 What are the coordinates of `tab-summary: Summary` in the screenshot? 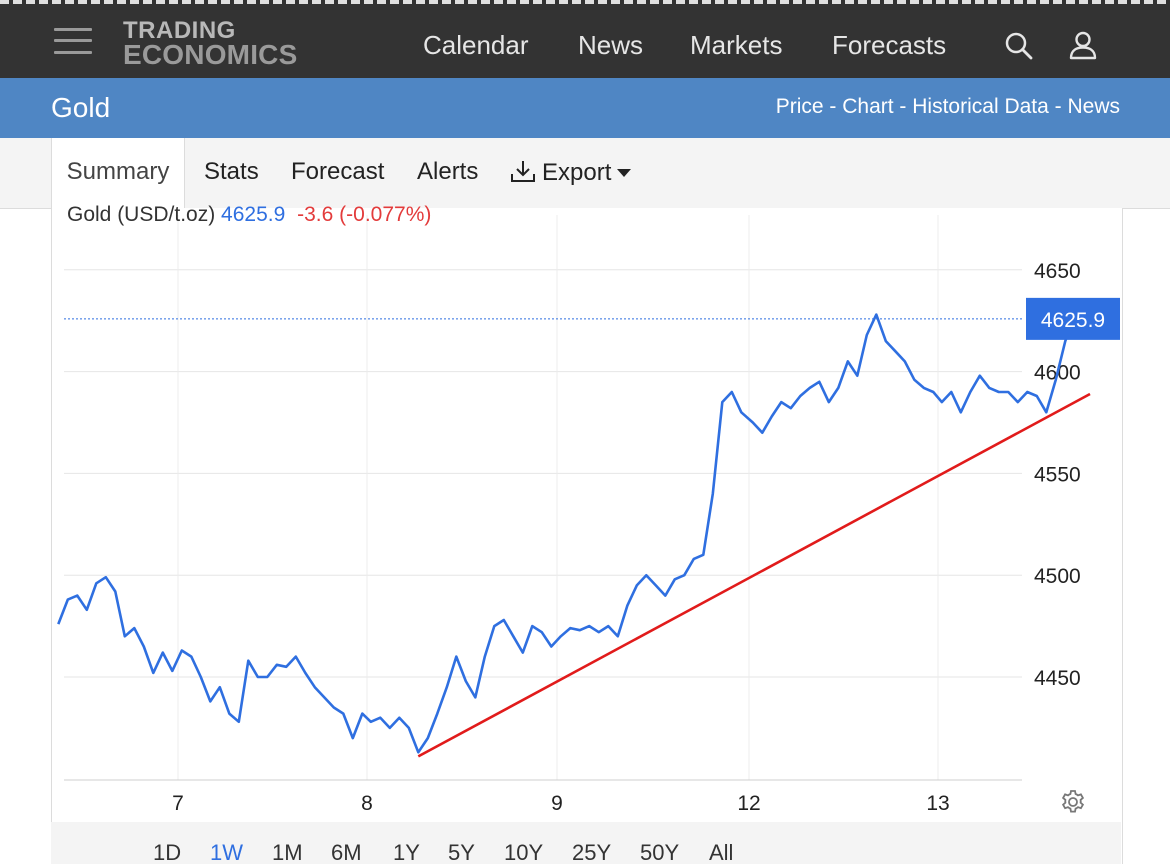 It's located at (118, 173).